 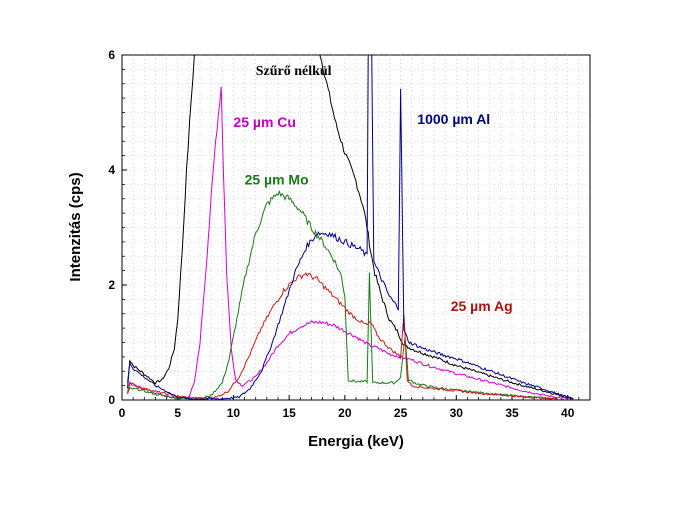 What do you see at coordinates (234, 413) in the screenshot?
I see `x-tick-label: 10` at bounding box center [234, 413].